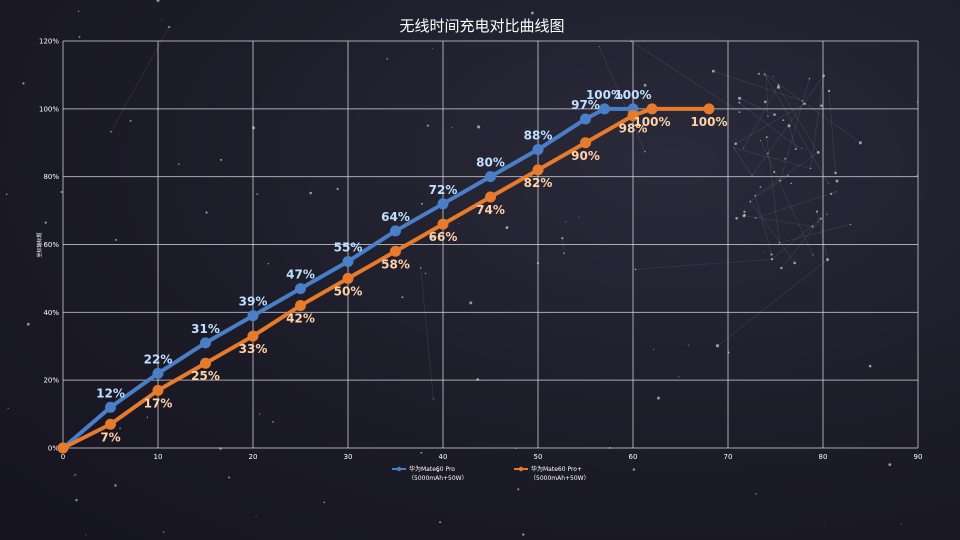  Describe the element at coordinates (348, 457) in the screenshot. I see `x-tick-label: 30` at that location.